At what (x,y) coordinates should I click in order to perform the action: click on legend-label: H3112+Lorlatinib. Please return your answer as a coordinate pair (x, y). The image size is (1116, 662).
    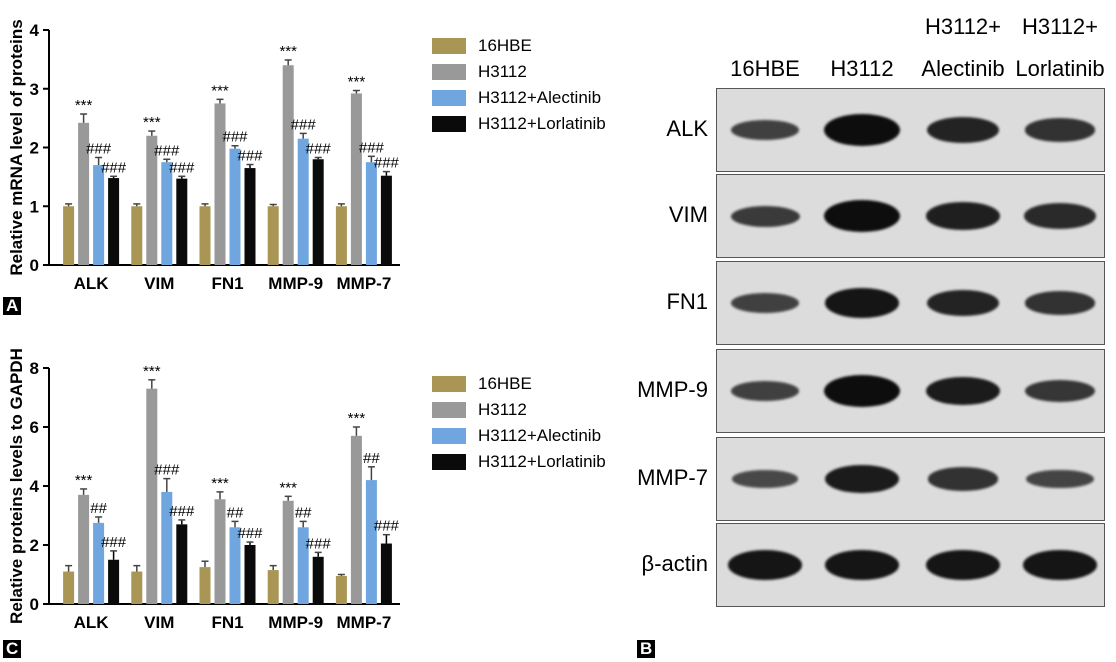
    Looking at the image, I should click on (542, 123).